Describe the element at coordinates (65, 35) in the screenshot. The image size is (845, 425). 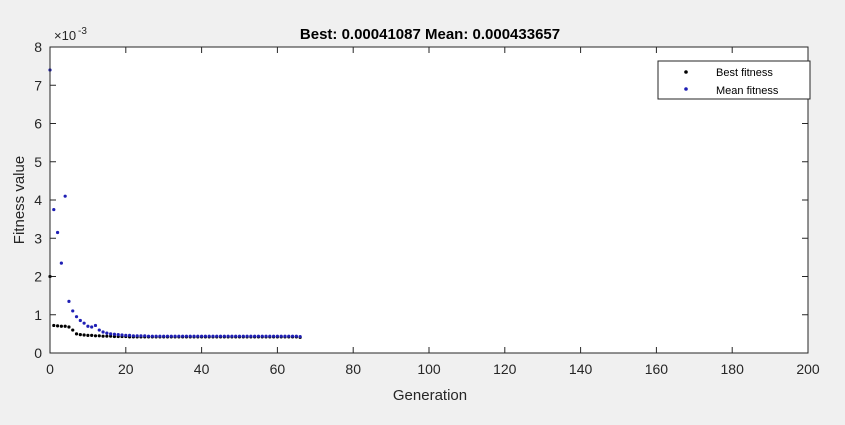
I see `y-axis-multiplier: ×10` at that location.